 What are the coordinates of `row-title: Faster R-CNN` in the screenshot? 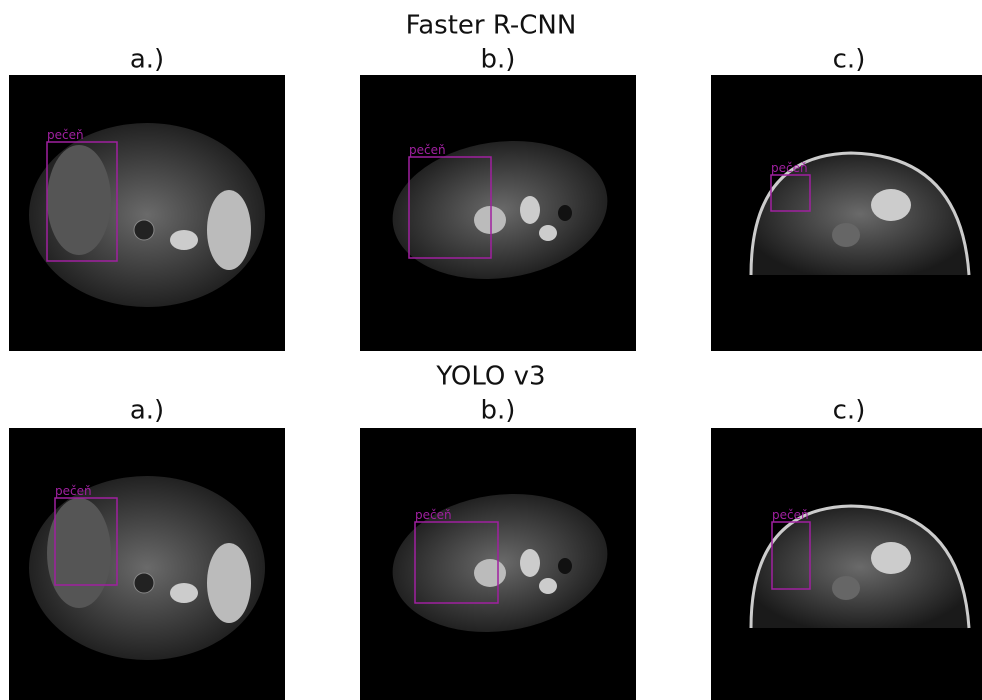 It's located at (491, 26).